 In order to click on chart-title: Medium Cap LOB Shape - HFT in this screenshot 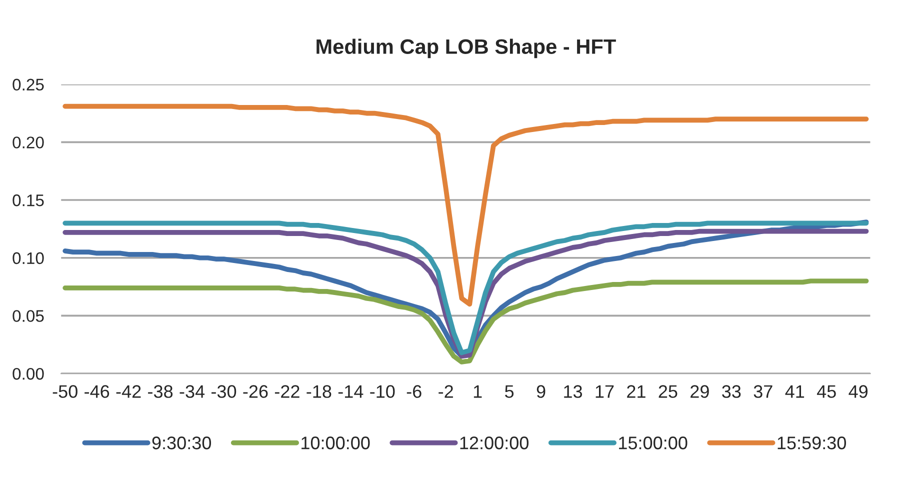, I will do `click(466, 48)`.